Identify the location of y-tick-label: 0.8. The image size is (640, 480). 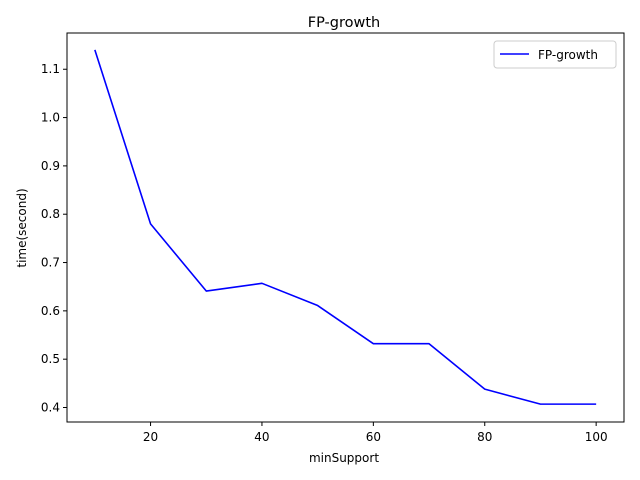
(50, 214).